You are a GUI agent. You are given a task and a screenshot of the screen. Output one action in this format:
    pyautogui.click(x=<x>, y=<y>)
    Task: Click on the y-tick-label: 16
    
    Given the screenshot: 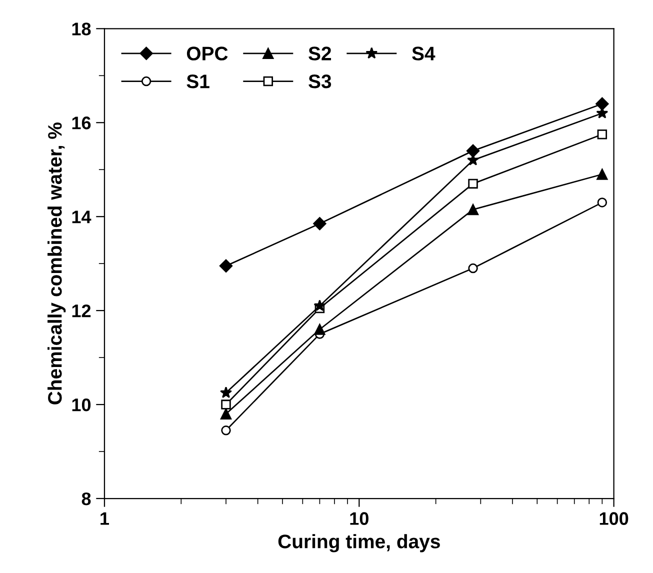 What is the action you would take?
    pyautogui.click(x=81, y=123)
    